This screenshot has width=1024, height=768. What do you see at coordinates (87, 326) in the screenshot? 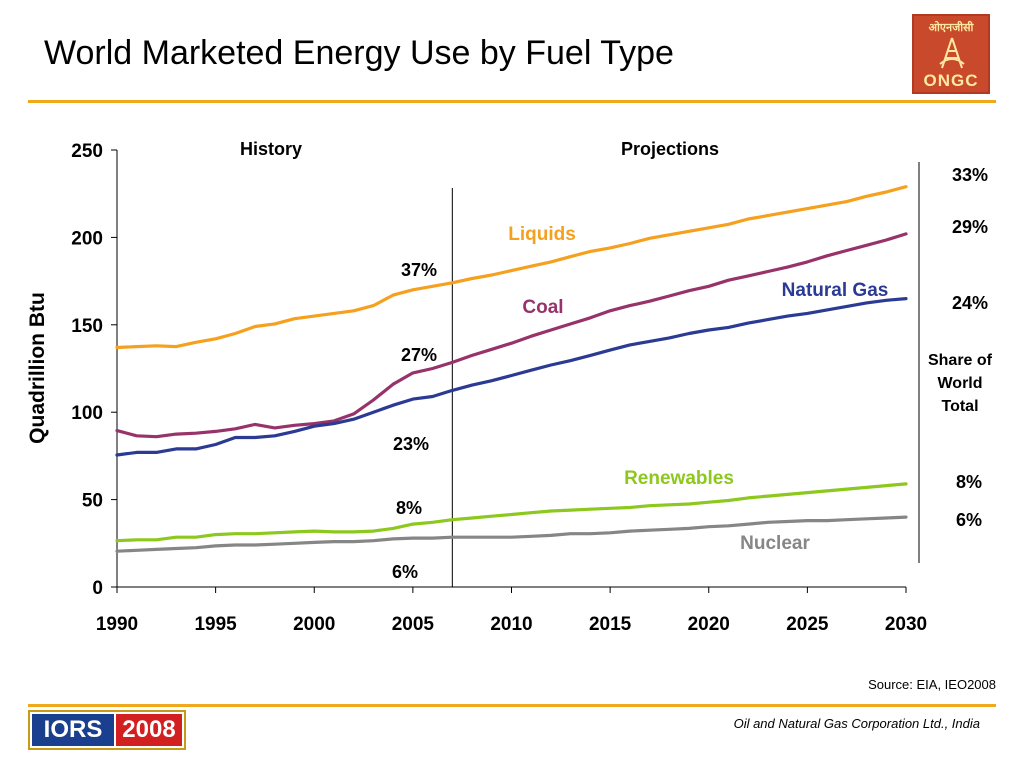
I see `y-tick-label: 150` at bounding box center [87, 326].